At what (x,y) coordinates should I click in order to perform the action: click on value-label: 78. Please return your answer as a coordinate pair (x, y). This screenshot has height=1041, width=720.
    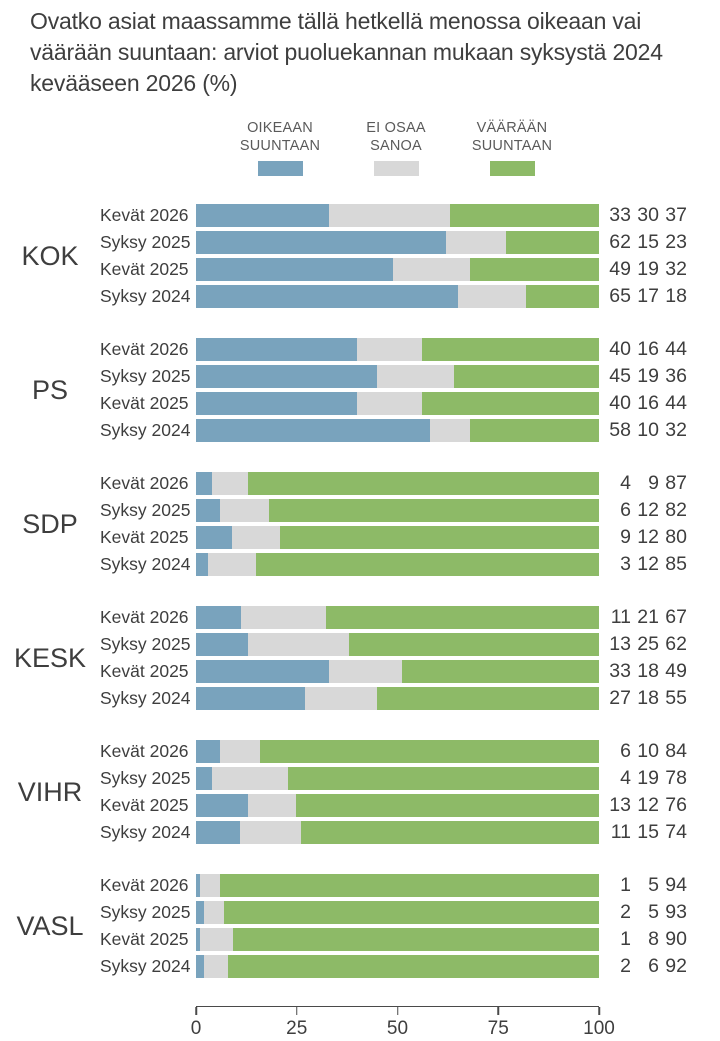
    Looking at the image, I should click on (676, 778).